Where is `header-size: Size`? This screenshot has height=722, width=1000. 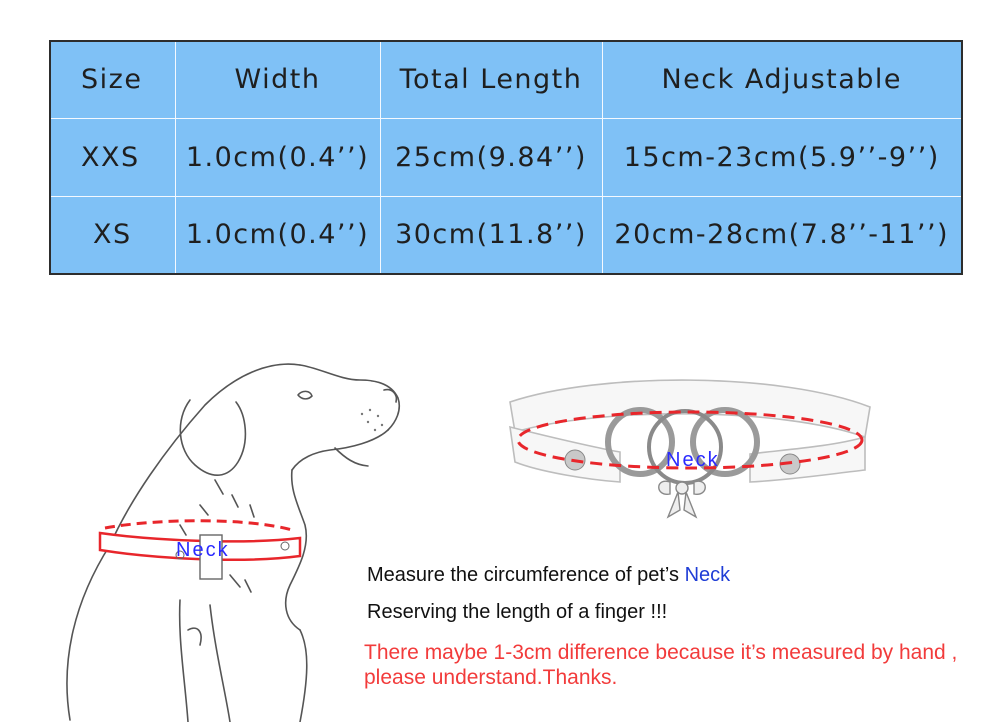
header-size: Size is located at coordinates (112, 79).